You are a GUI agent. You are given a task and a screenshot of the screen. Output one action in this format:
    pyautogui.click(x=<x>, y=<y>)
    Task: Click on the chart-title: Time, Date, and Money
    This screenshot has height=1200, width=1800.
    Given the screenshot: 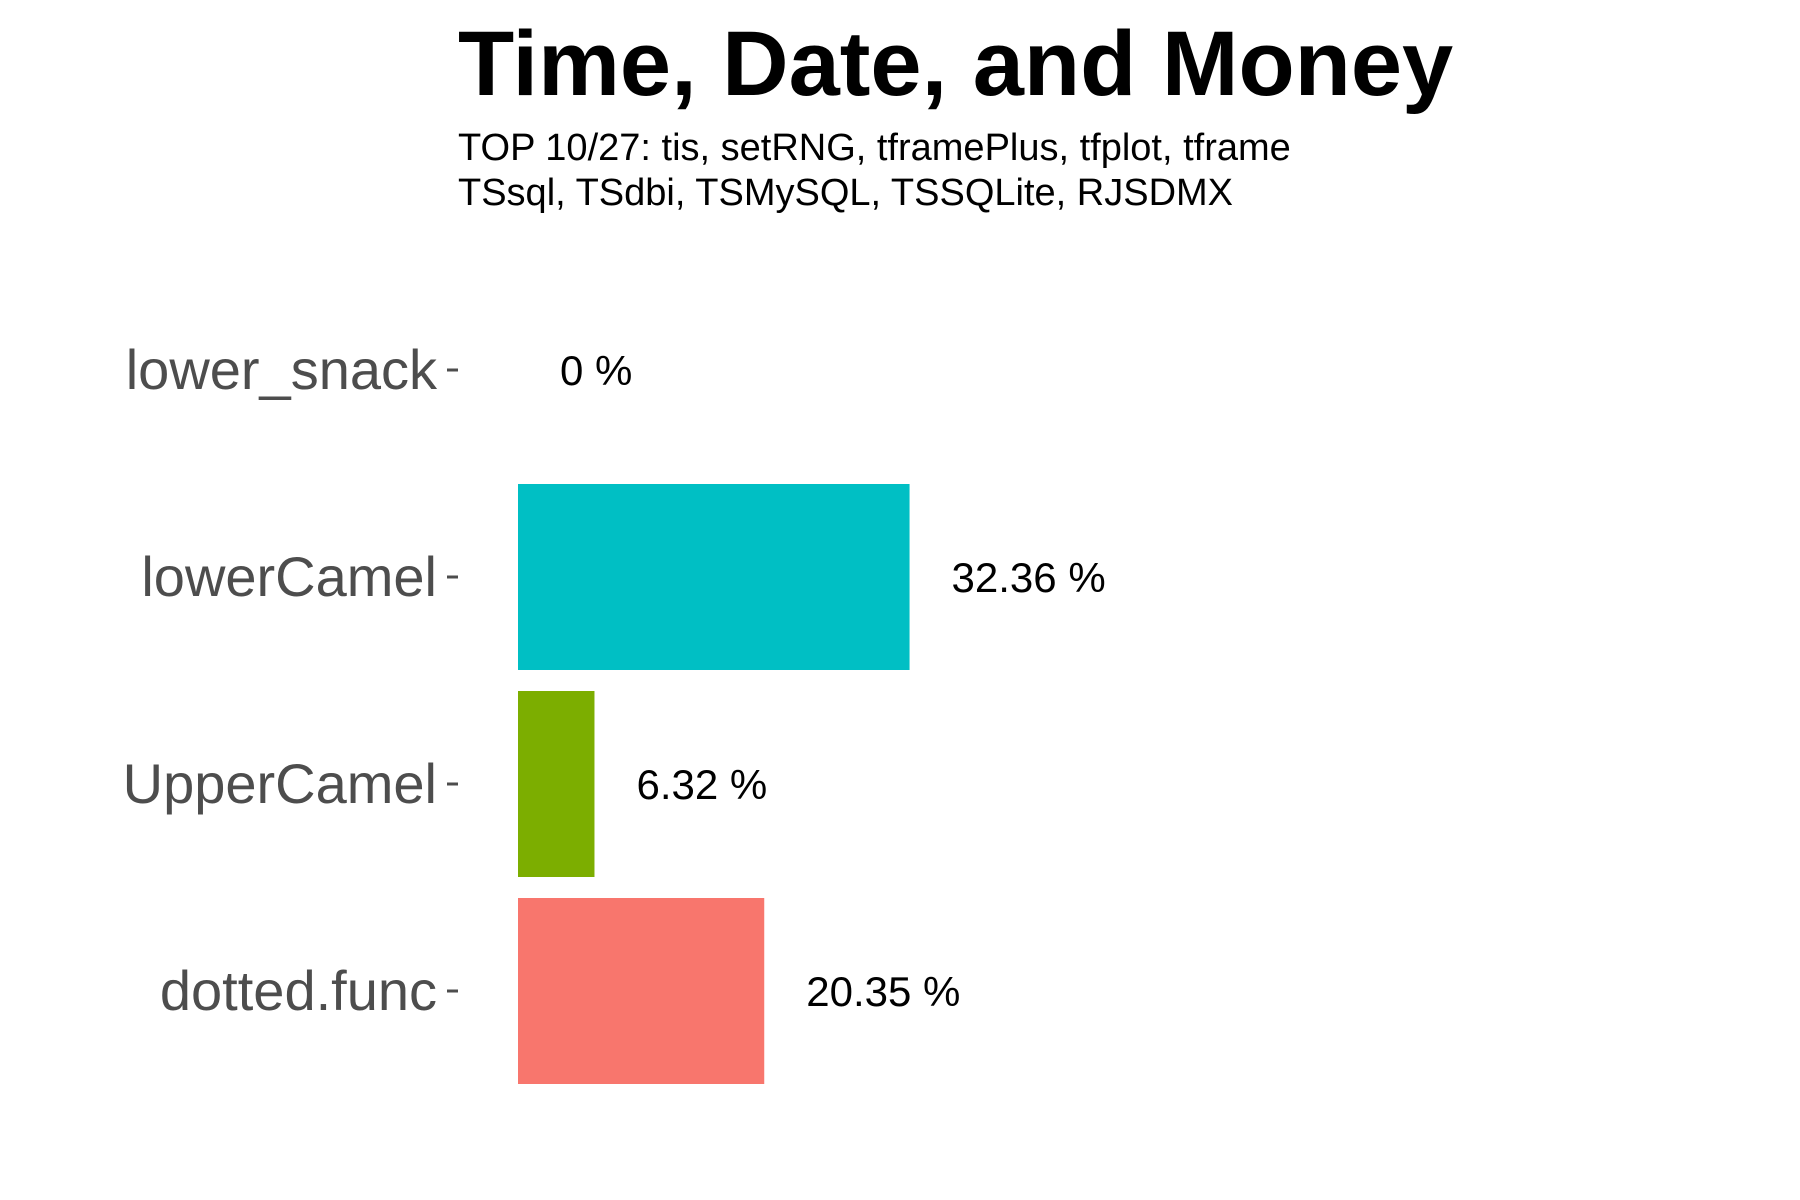 What is the action you would take?
    pyautogui.click(x=955, y=64)
    